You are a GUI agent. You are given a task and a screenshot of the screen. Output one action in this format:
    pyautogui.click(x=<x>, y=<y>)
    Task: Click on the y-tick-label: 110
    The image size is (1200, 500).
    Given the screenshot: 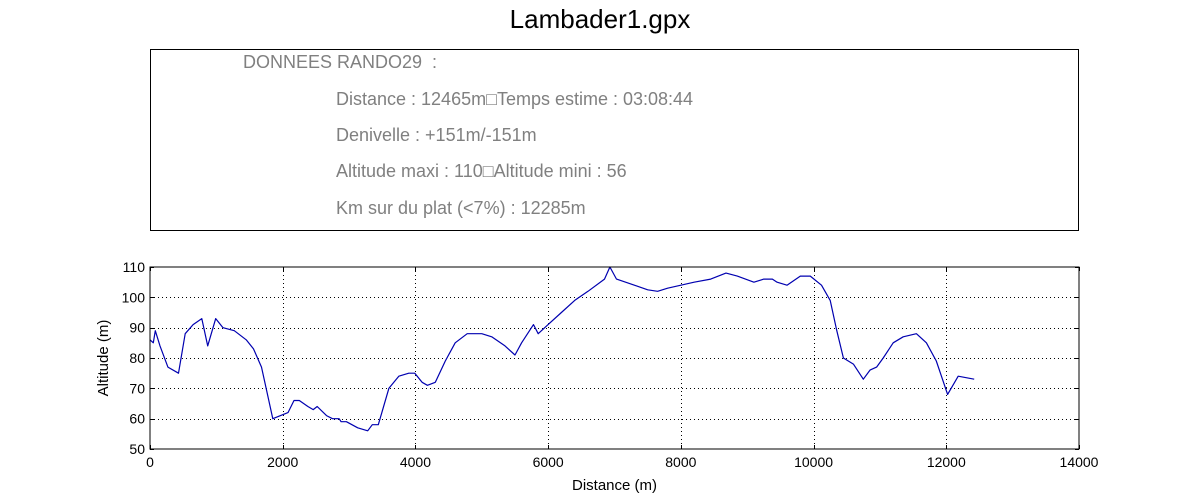 What is the action you would take?
    pyautogui.click(x=134, y=267)
    